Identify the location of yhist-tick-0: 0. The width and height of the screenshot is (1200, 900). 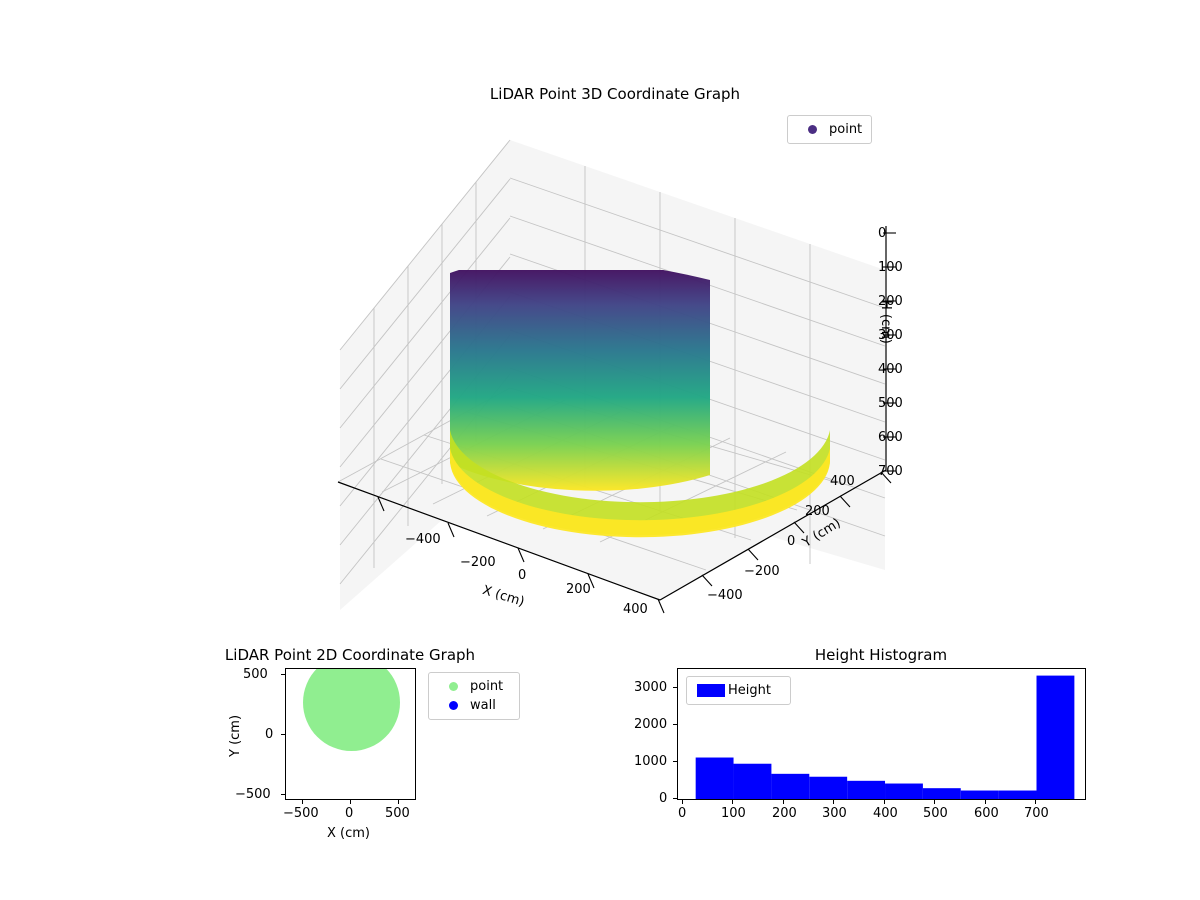
(663, 798).